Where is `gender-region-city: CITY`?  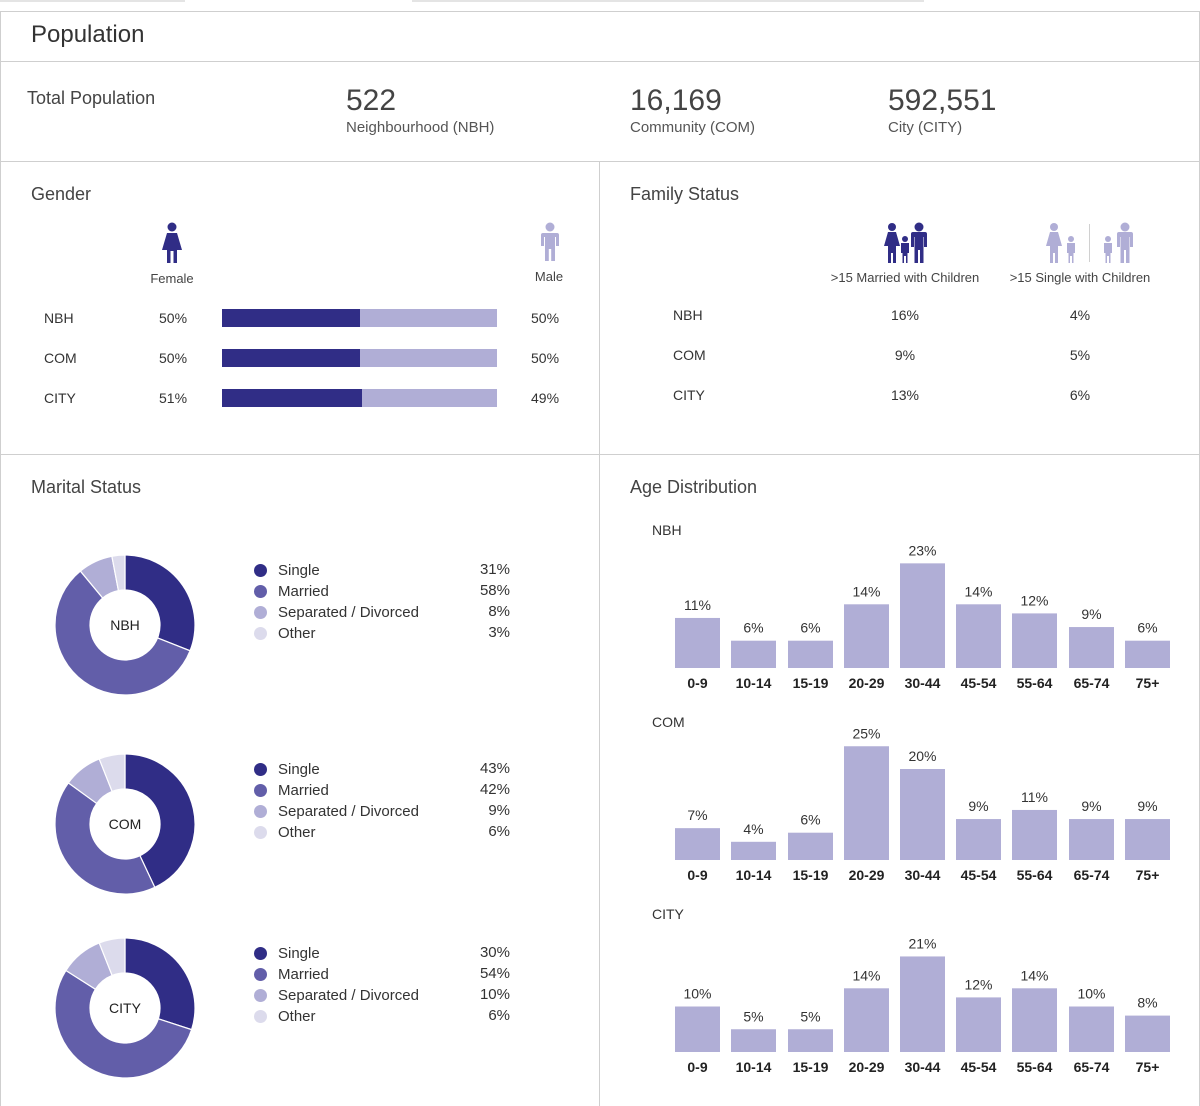 gender-region-city: CITY is located at coordinates (60, 398).